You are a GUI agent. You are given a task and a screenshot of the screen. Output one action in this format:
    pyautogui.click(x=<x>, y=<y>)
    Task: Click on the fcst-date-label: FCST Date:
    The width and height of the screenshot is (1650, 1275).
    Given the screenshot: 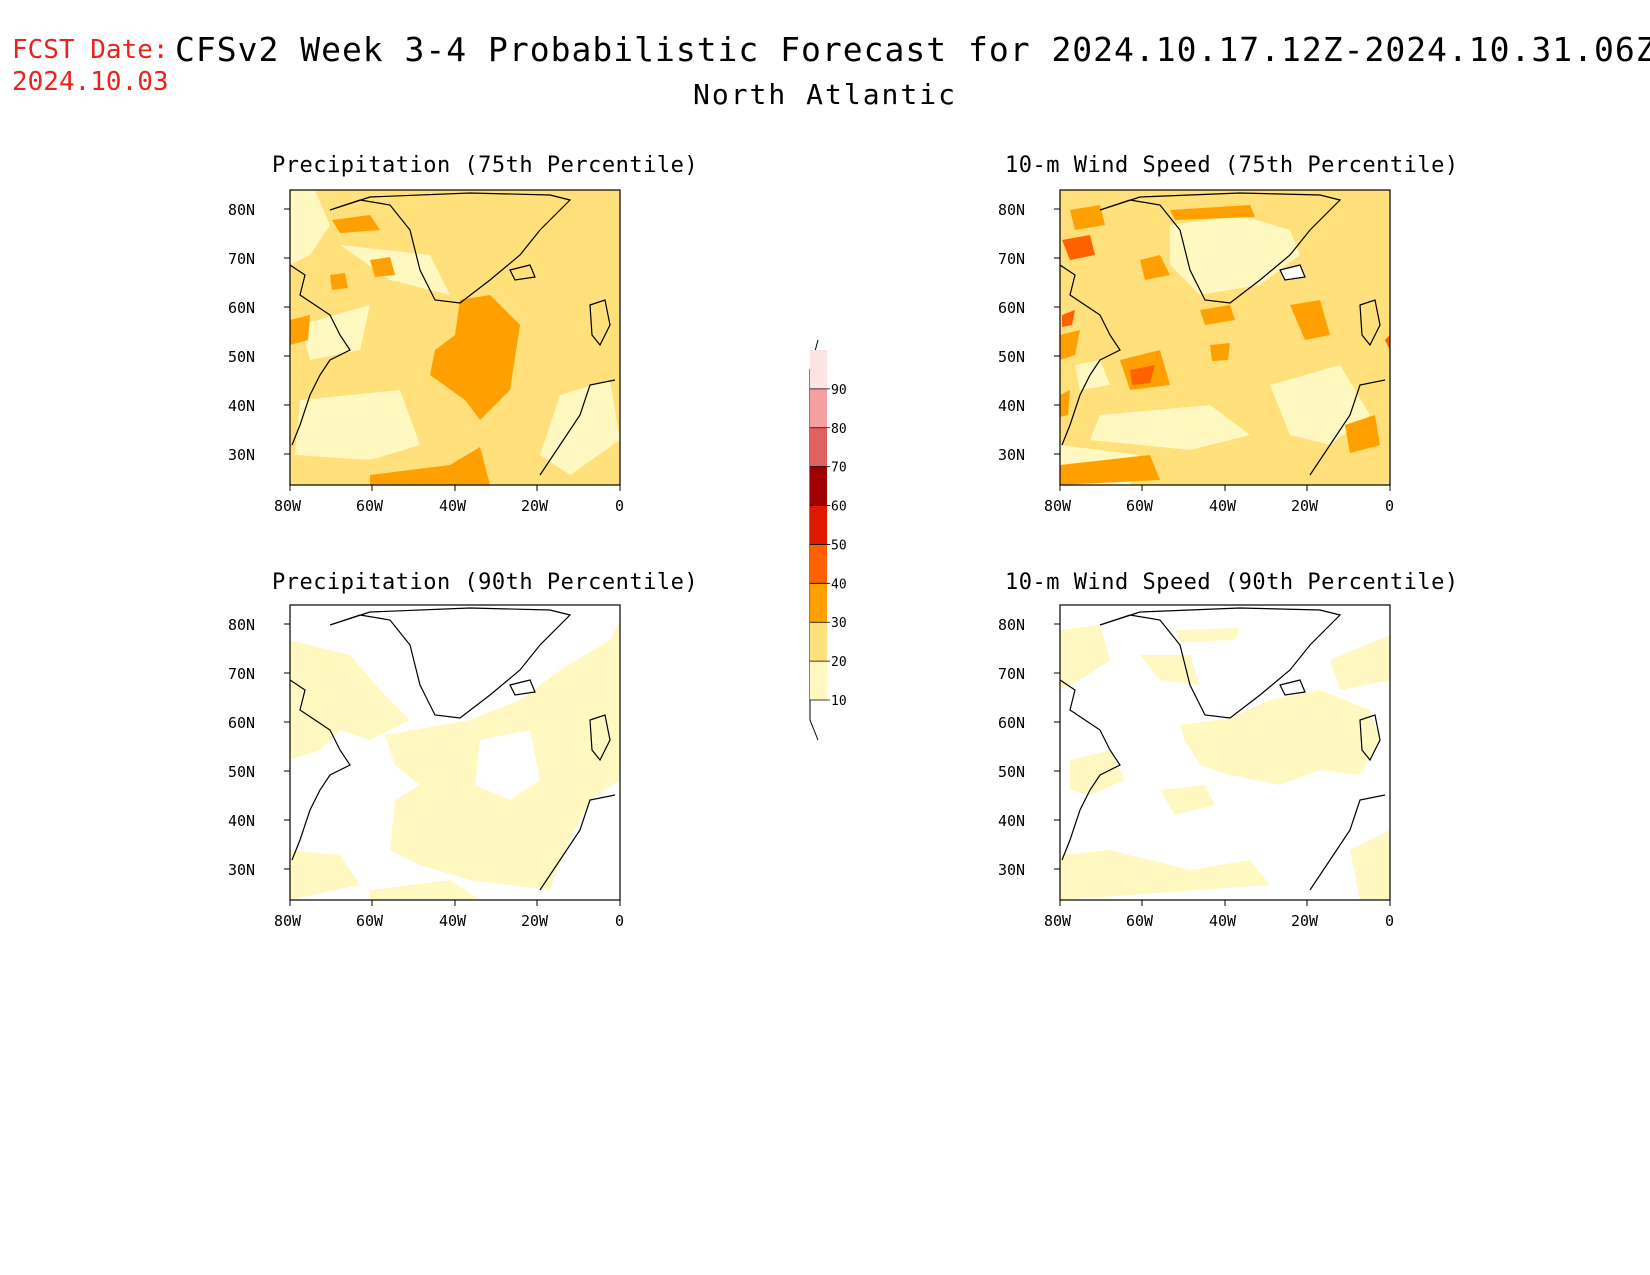 What is the action you would take?
    pyautogui.click(x=90, y=50)
    